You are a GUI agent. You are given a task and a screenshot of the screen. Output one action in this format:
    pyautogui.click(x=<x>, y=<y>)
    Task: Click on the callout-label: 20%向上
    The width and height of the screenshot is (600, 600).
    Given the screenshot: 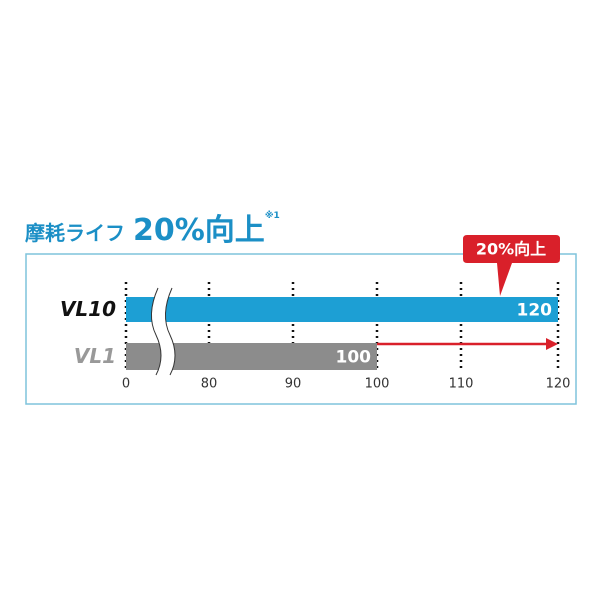 What is the action you would take?
    pyautogui.click(x=511, y=249)
    